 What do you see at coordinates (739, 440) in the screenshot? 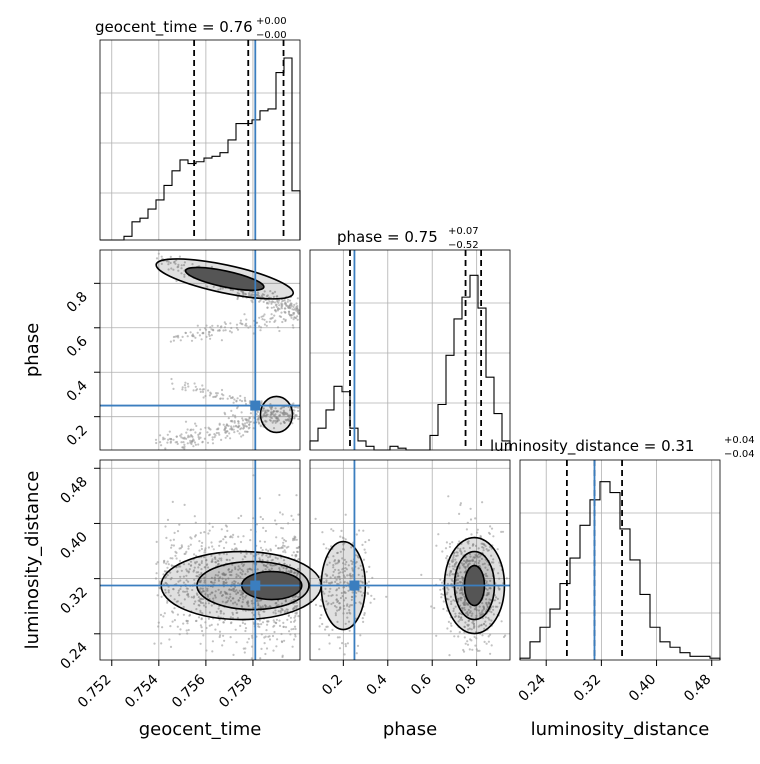
I see `title-luminosity-distance-plus: +0.04` at bounding box center [739, 440].